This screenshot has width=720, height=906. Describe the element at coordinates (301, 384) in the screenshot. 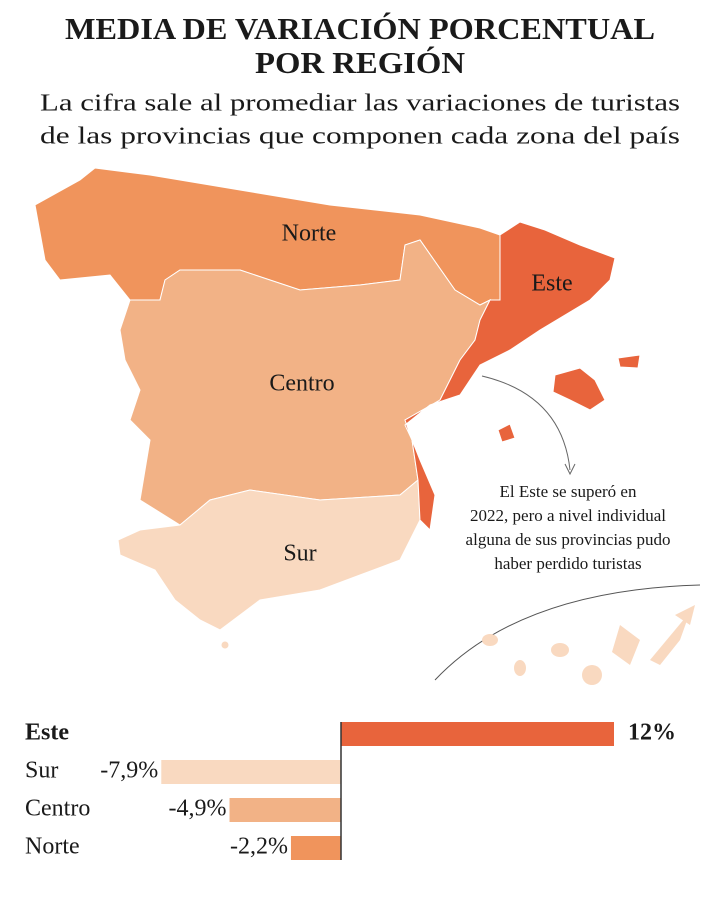

I see `map-label: Centro` at that location.